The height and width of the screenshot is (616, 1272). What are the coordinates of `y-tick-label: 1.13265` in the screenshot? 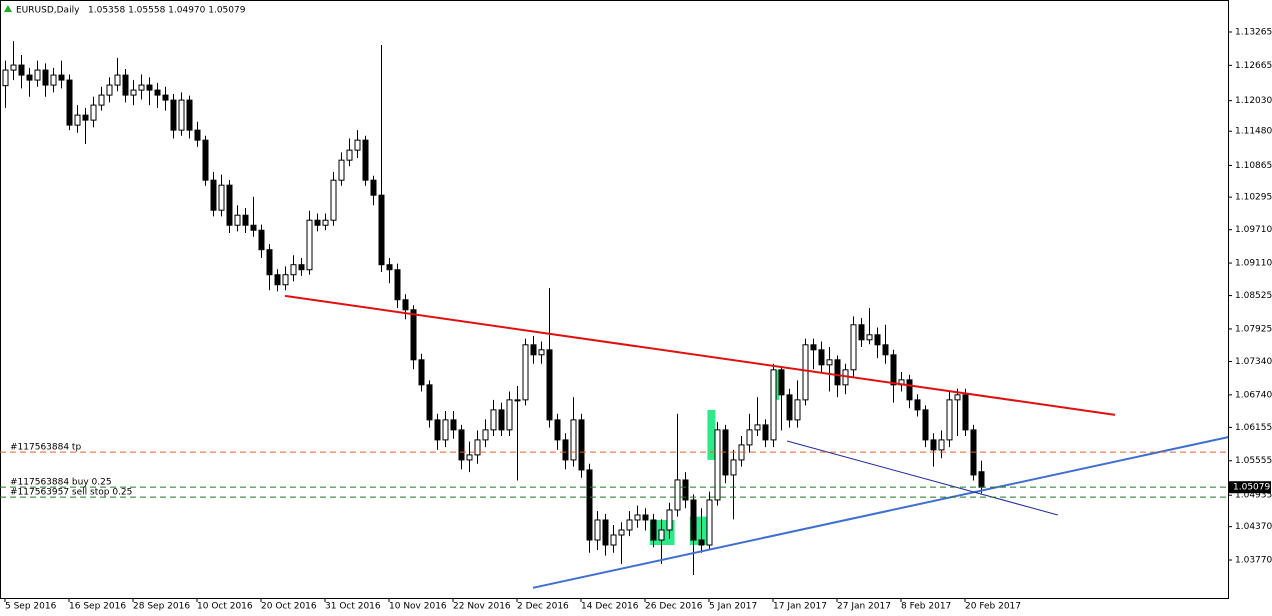 It's located at (1253, 32).